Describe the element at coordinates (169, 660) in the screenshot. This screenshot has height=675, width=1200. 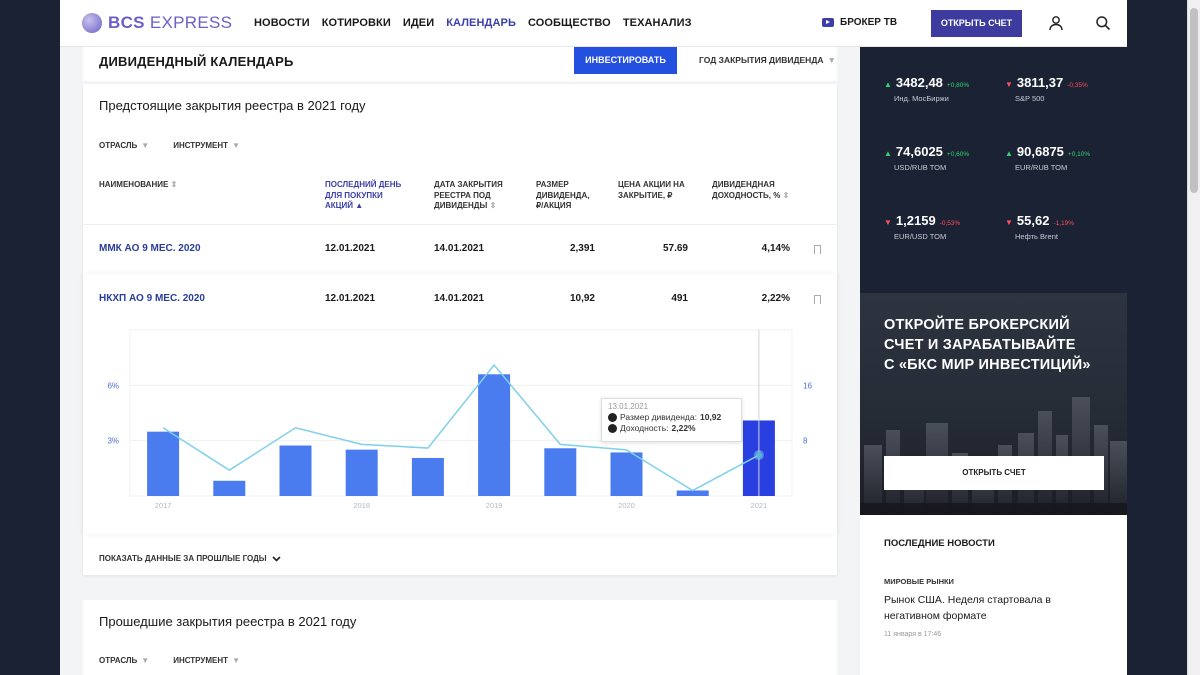
I see `past-filters: ОТРАСЛЬ ▼ ИНСТРУМЕНТ ▼` at that location.